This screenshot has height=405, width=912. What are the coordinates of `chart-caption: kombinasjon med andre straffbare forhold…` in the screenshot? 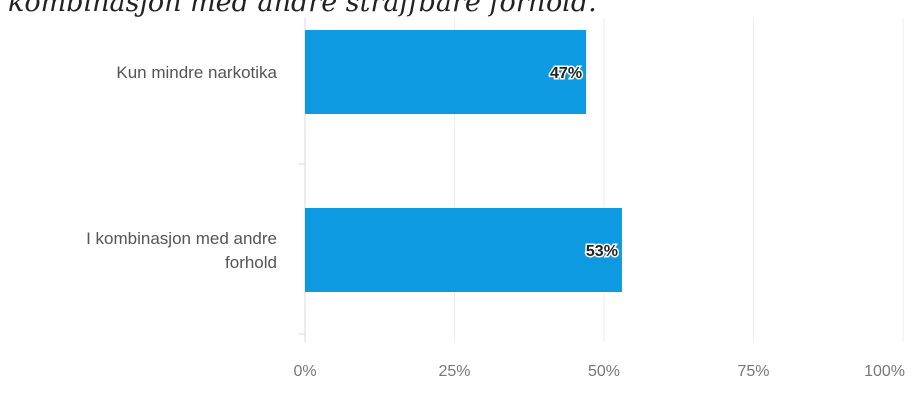 It's located at (302, 9).